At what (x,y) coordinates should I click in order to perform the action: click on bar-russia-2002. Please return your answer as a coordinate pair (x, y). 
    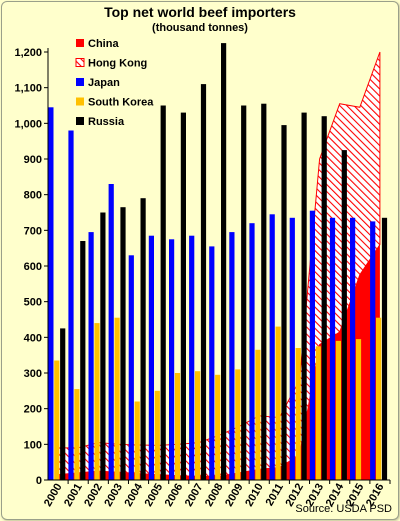
    Looking at the image, I should click on (103, 346).